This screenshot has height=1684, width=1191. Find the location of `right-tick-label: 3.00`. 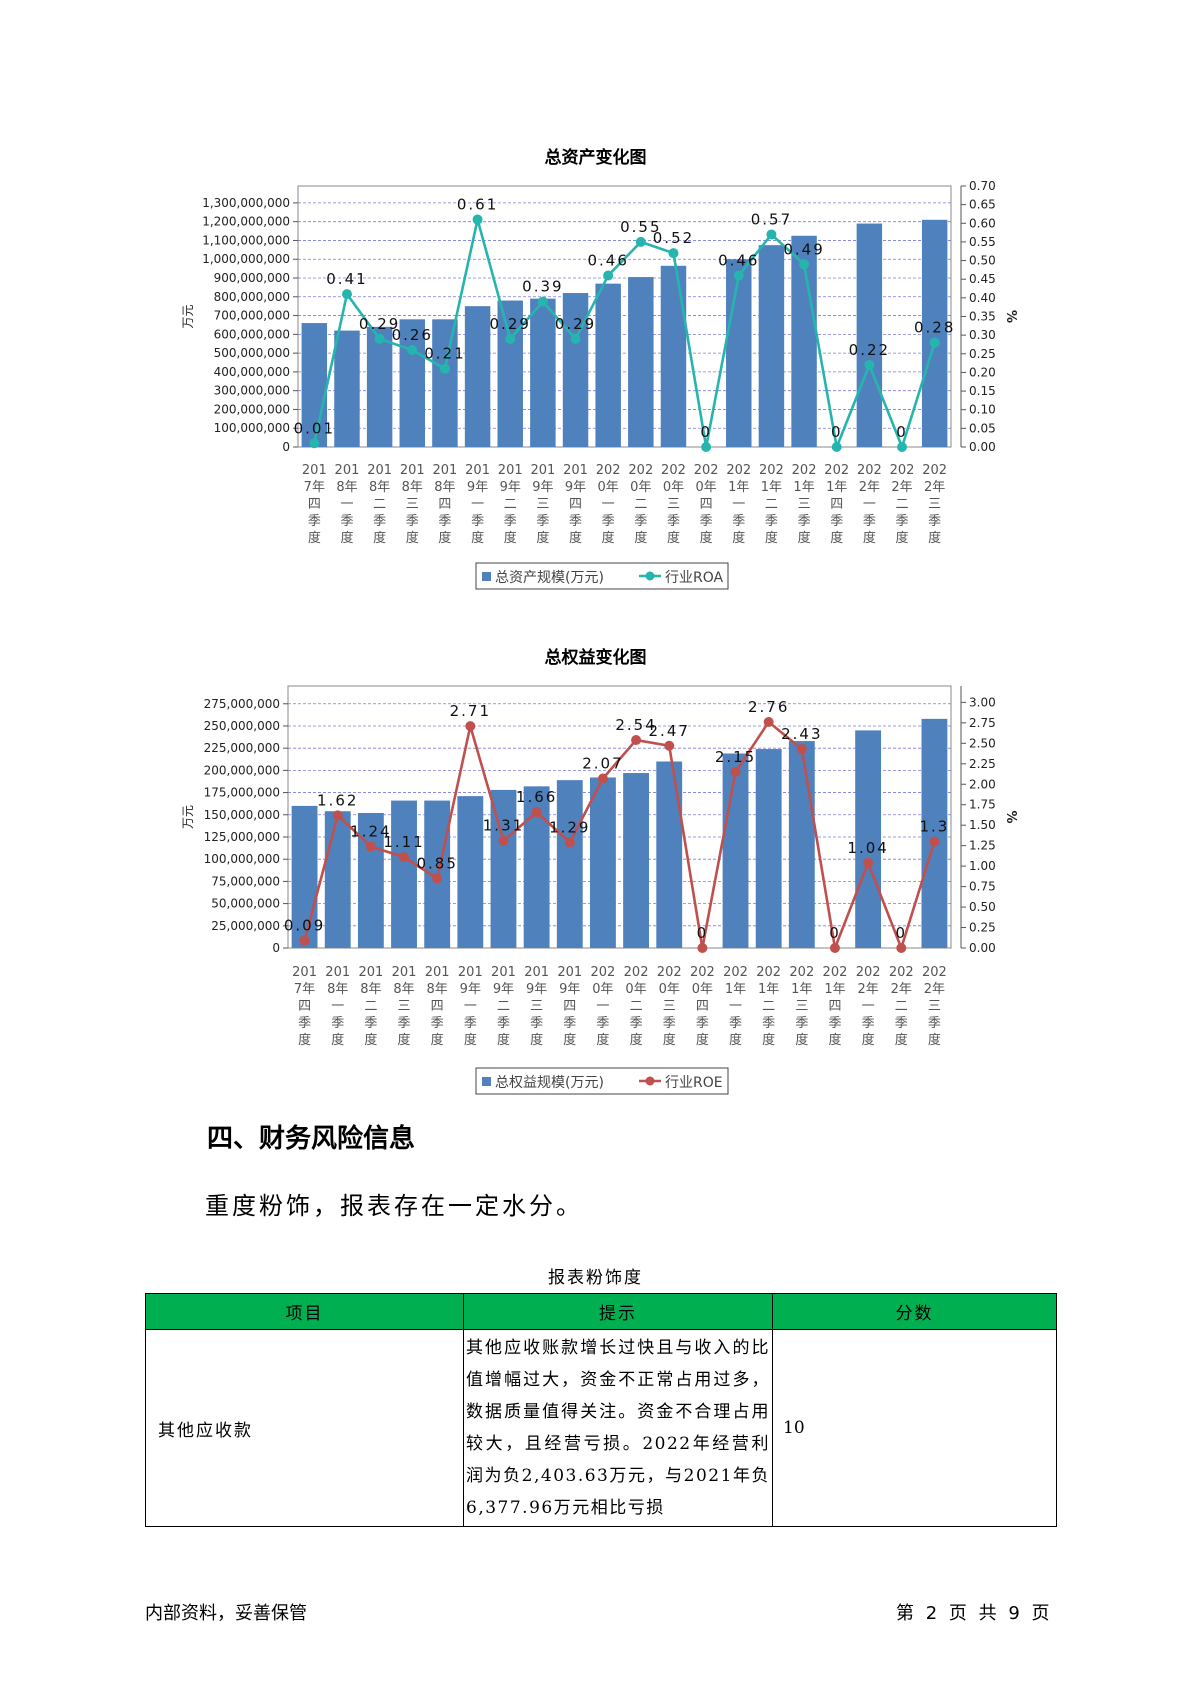

right-tick-label: 3.00 is located at coordinates (982, 702).